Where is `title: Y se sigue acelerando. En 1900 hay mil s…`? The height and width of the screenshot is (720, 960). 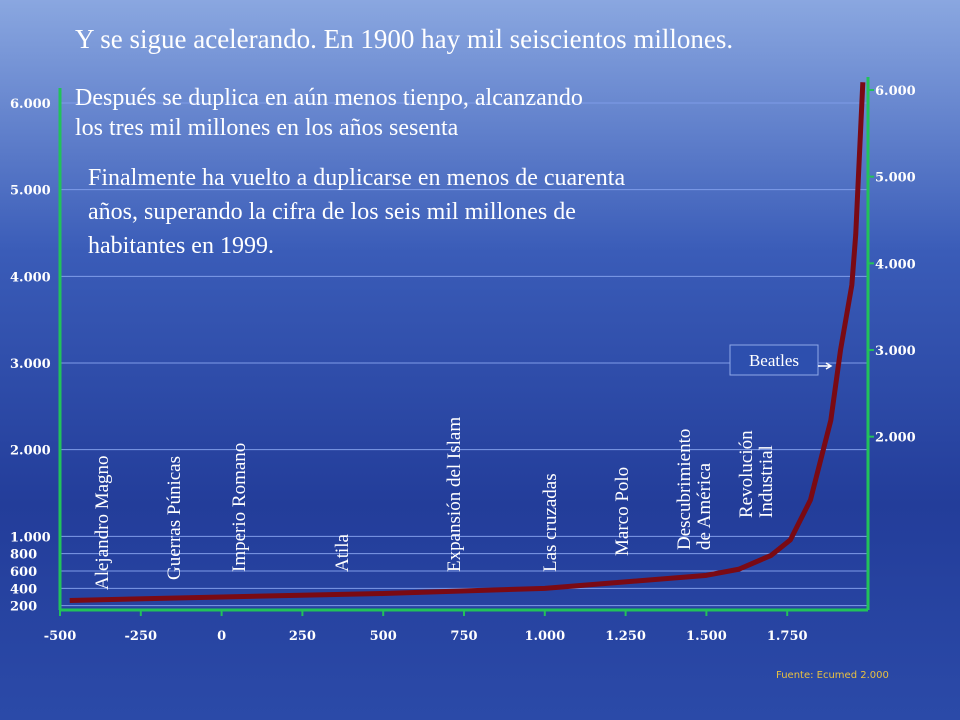
title: Y se sigue acelerando. En 1900 hay mil s… is located at coordinates (404, 39).